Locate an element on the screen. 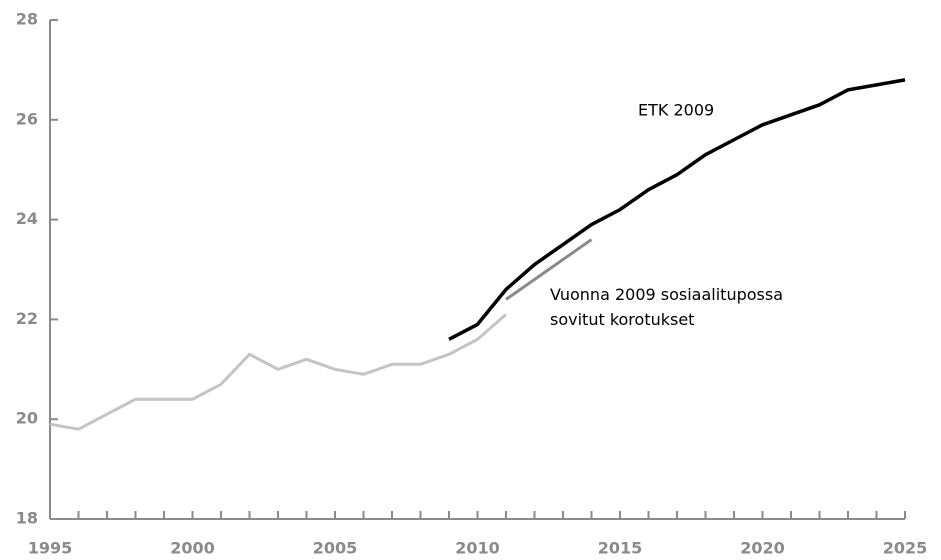 The height and width of the screenshot is (560, 941). y-tick-label: 24 is located at coordinates (27, 218).